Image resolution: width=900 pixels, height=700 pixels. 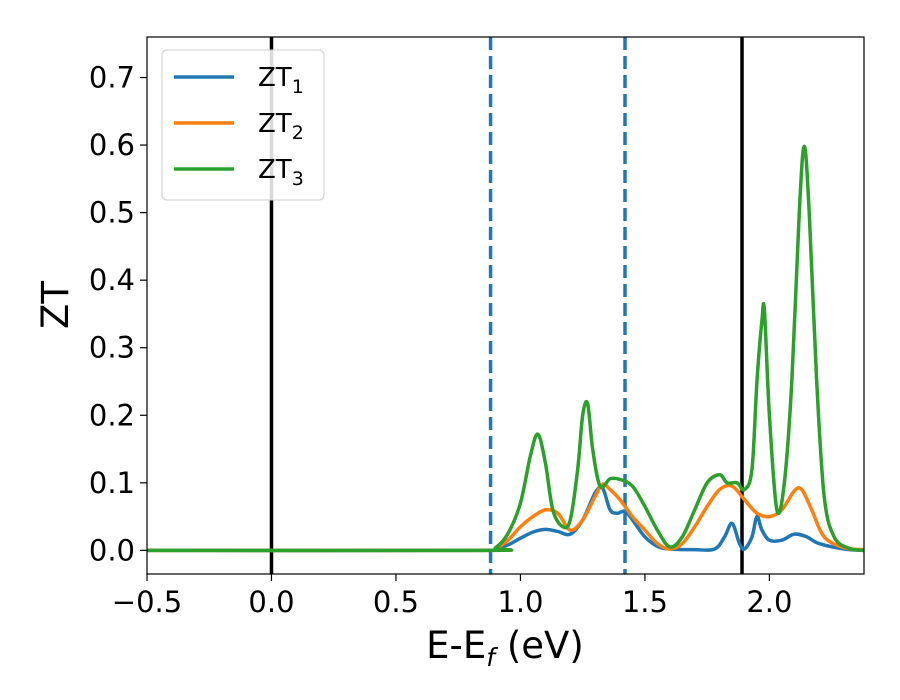 What do you see at coordinates (112, 550) in the screenshot?
I see `y-tick-label: 0.0` at bounding box center [112, 550].